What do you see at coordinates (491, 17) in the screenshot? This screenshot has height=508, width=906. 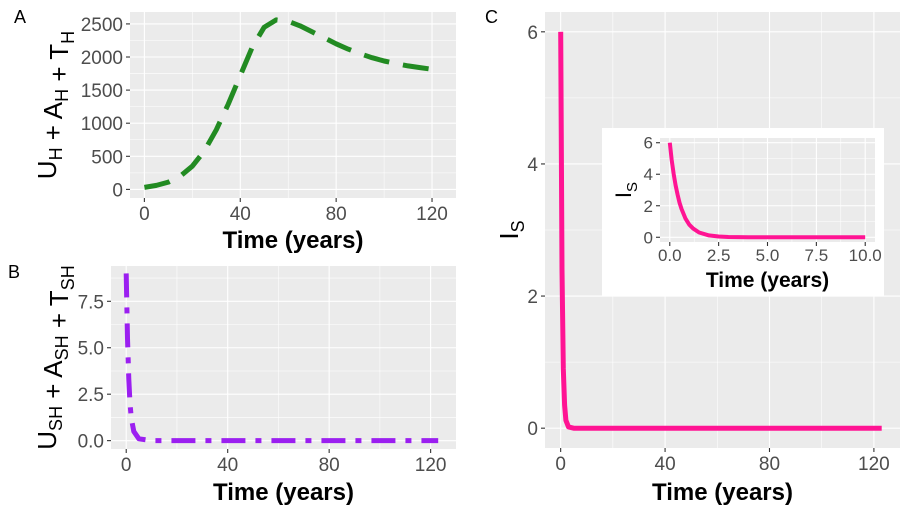 I see `panel-tag-c: C` at bounding box center [491, 17].